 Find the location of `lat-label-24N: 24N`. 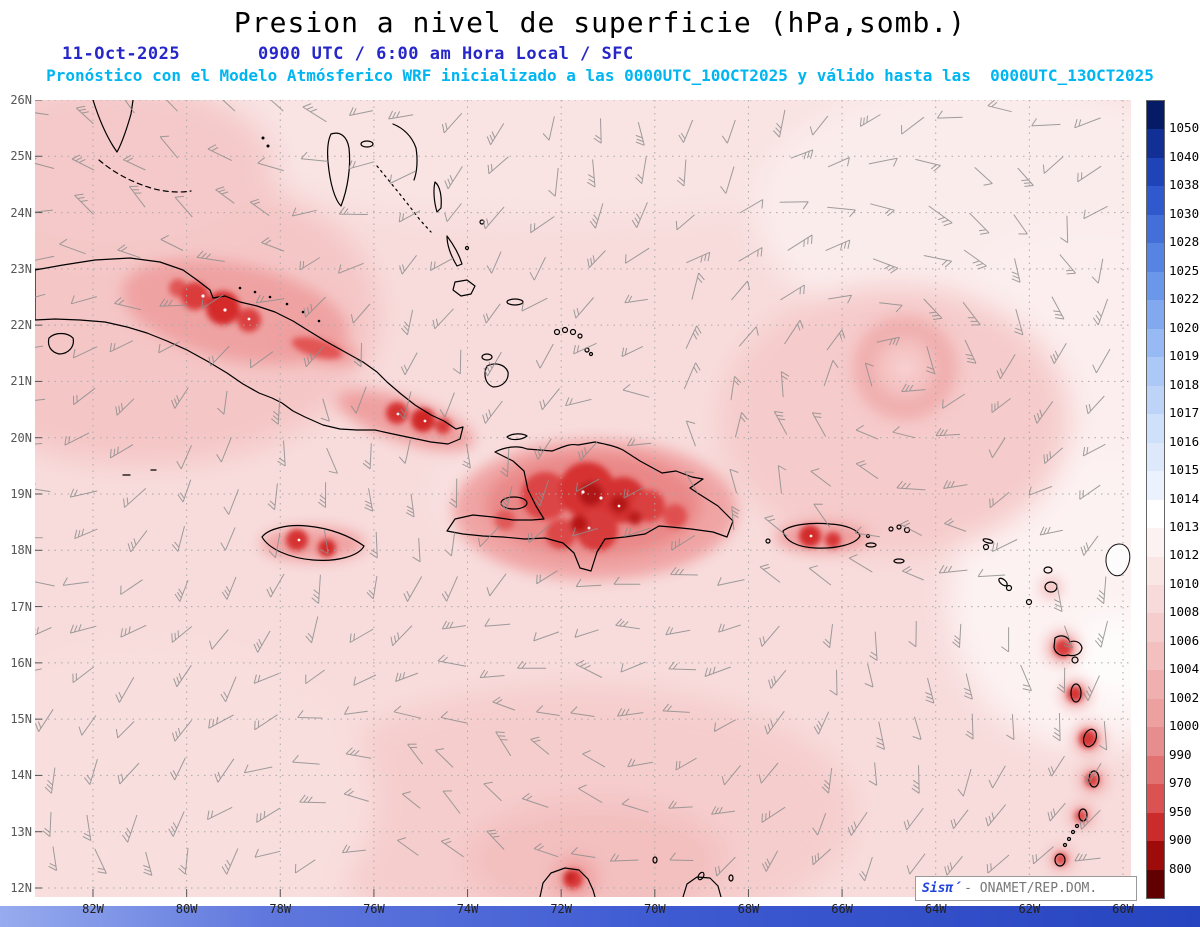

lat-label-24N: 24N is located at coordinates (21, 212).